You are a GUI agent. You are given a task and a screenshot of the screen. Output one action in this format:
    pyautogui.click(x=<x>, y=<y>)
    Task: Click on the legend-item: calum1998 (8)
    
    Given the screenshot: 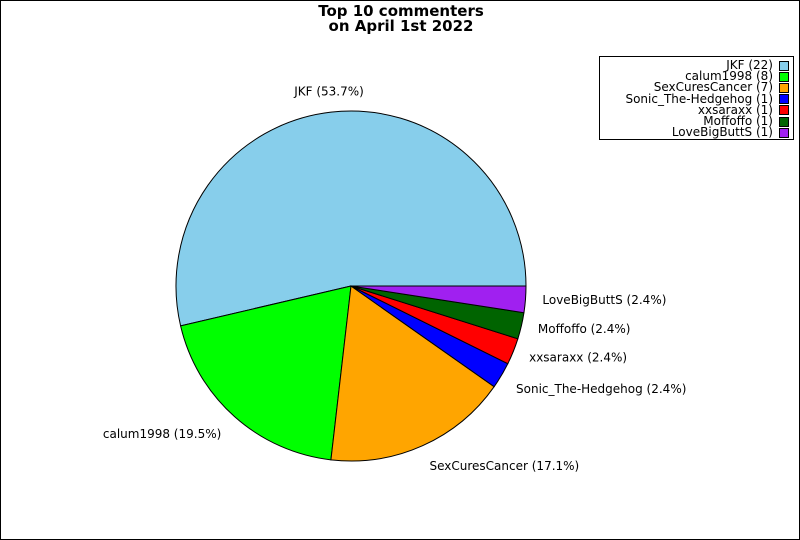 What is the action you would take?
    pyautogui.click(x=694, y=76)
    